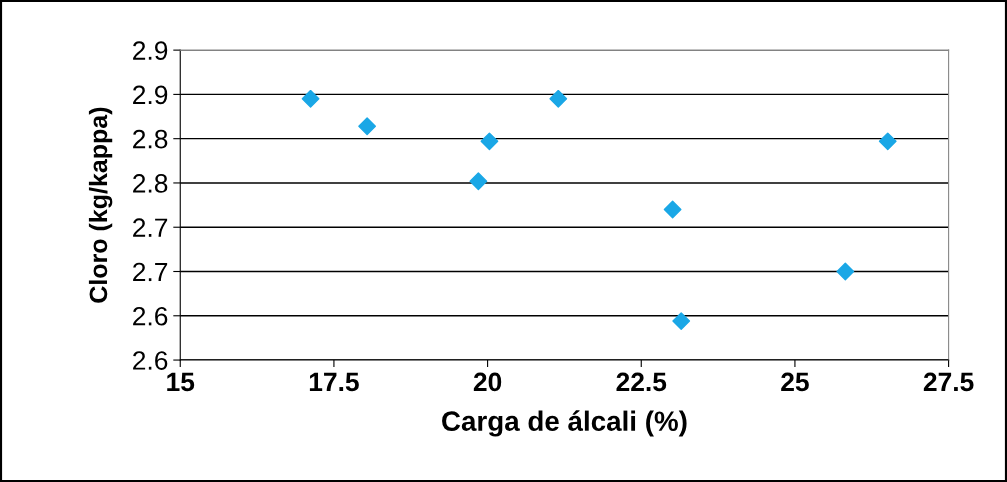 Image resolution: width=1007 pixels, height=482 pixels. Describe the element at coordinates (948, 382) in the screenshot. I see `x-tick-label: 27.5` at that location.